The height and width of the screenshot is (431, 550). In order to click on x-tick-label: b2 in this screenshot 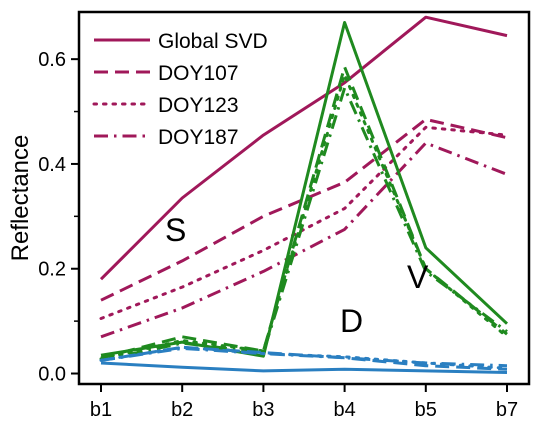, I will do `click(182, 410)`.